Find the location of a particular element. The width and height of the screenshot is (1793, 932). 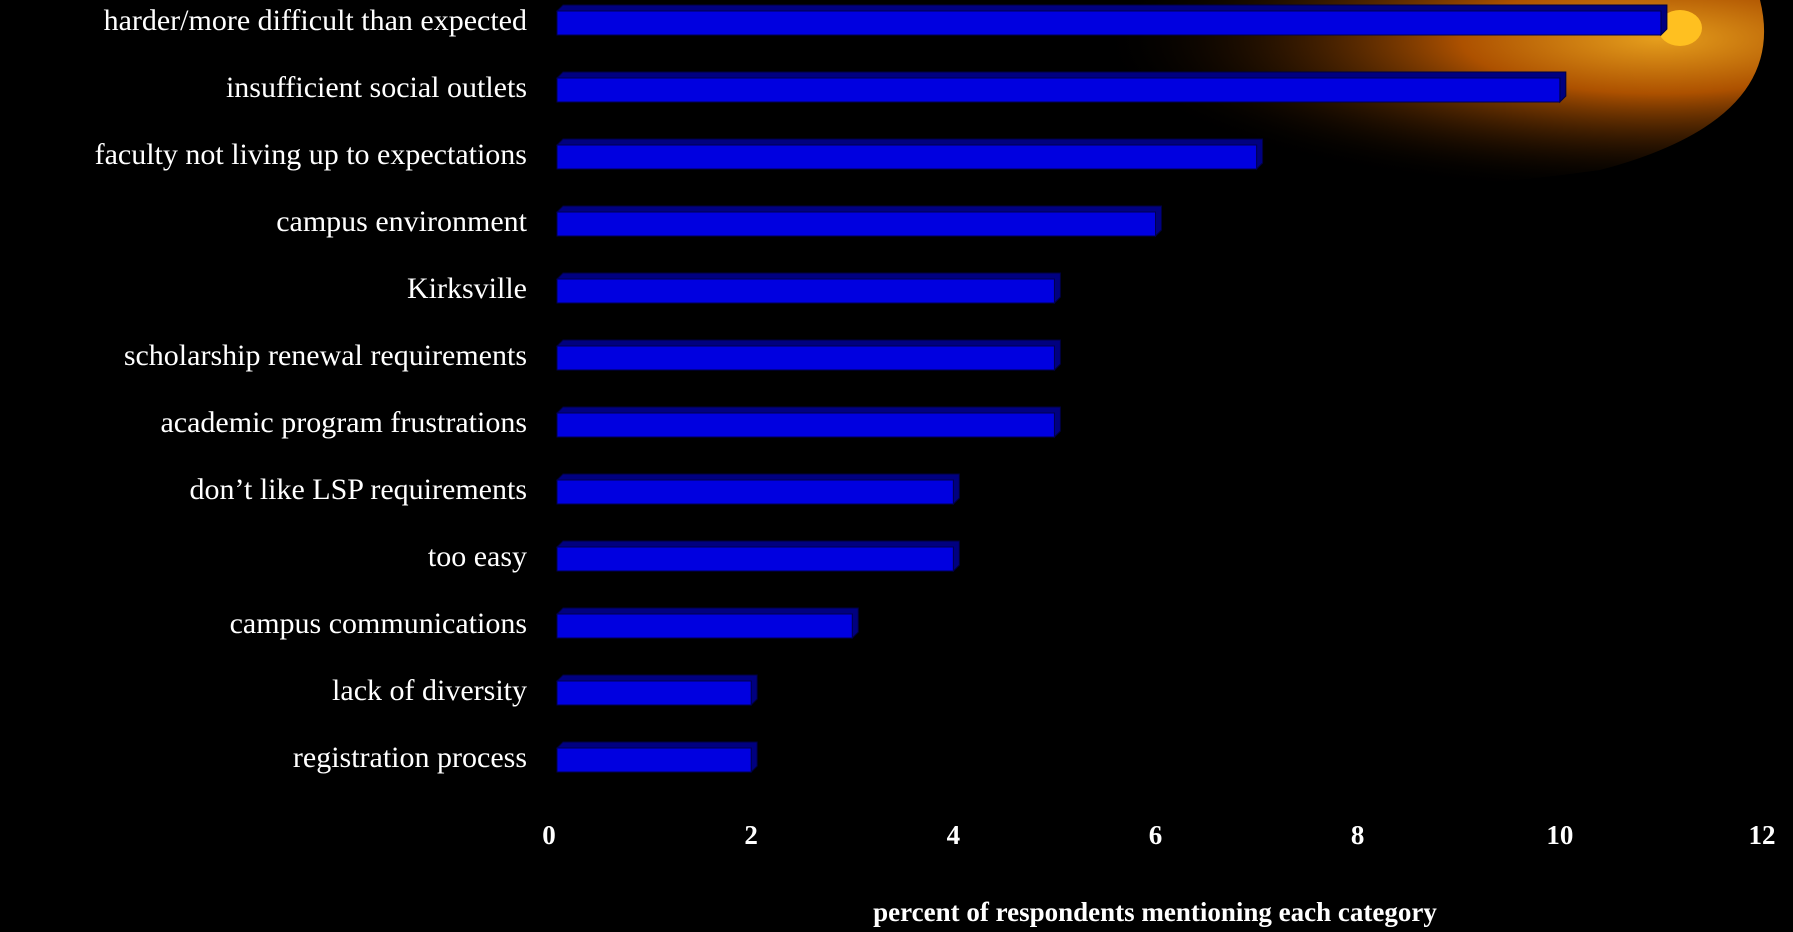

y-tick-label: registration process is located at coordinates (410, 757).